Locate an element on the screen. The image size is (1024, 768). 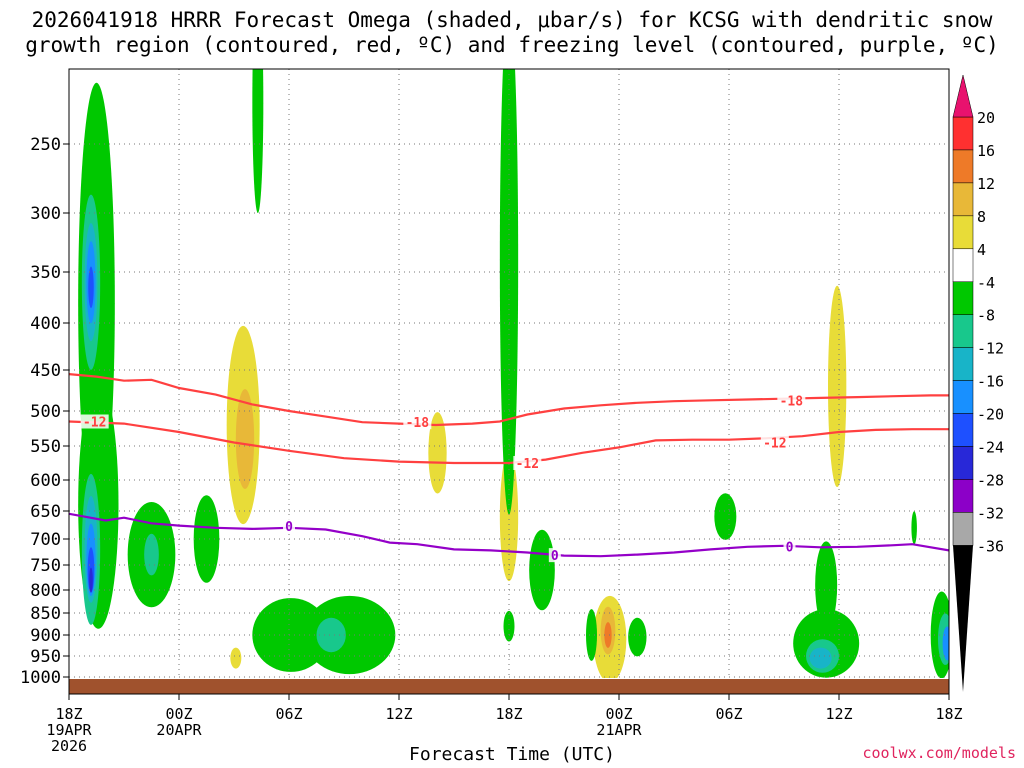
omega-colorbar: 20 16 12 8 4 -4 -8 -12 -16 -20 -24 -28 -32 -36 is located at coordinates (978, 383).